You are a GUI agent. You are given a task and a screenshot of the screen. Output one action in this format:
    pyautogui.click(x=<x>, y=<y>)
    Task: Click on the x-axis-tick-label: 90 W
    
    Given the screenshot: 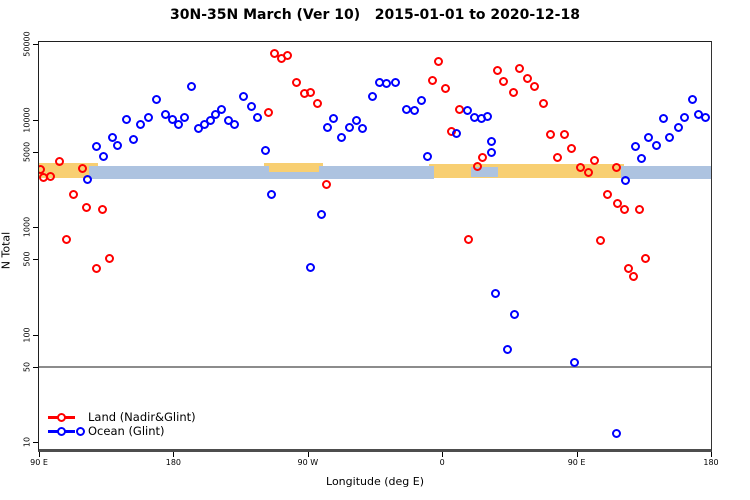 What is the action you would take?
    pyautogui.click(x=308, y=462)
    